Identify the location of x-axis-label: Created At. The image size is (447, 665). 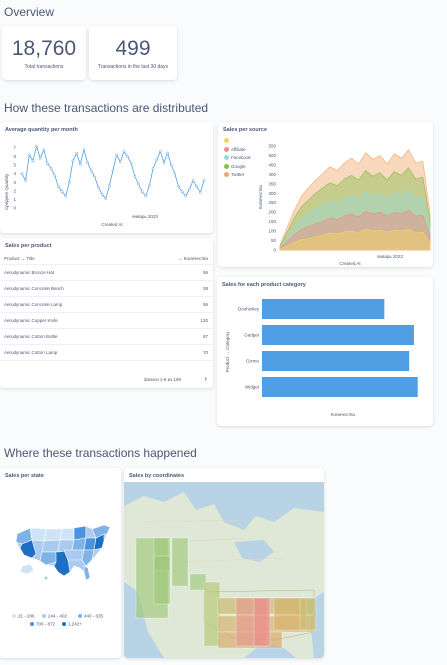
(350, 263).